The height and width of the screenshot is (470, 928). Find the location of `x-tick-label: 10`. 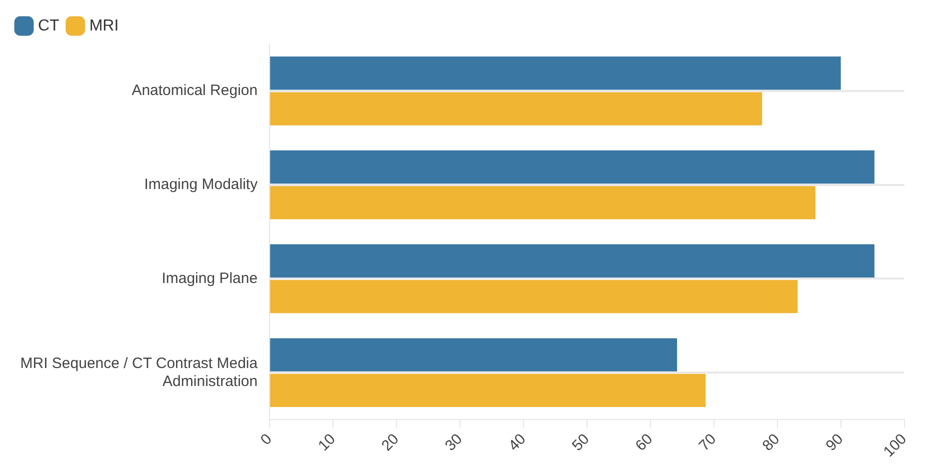

x-tick-label: 10 is located at coordinates (327, 442).